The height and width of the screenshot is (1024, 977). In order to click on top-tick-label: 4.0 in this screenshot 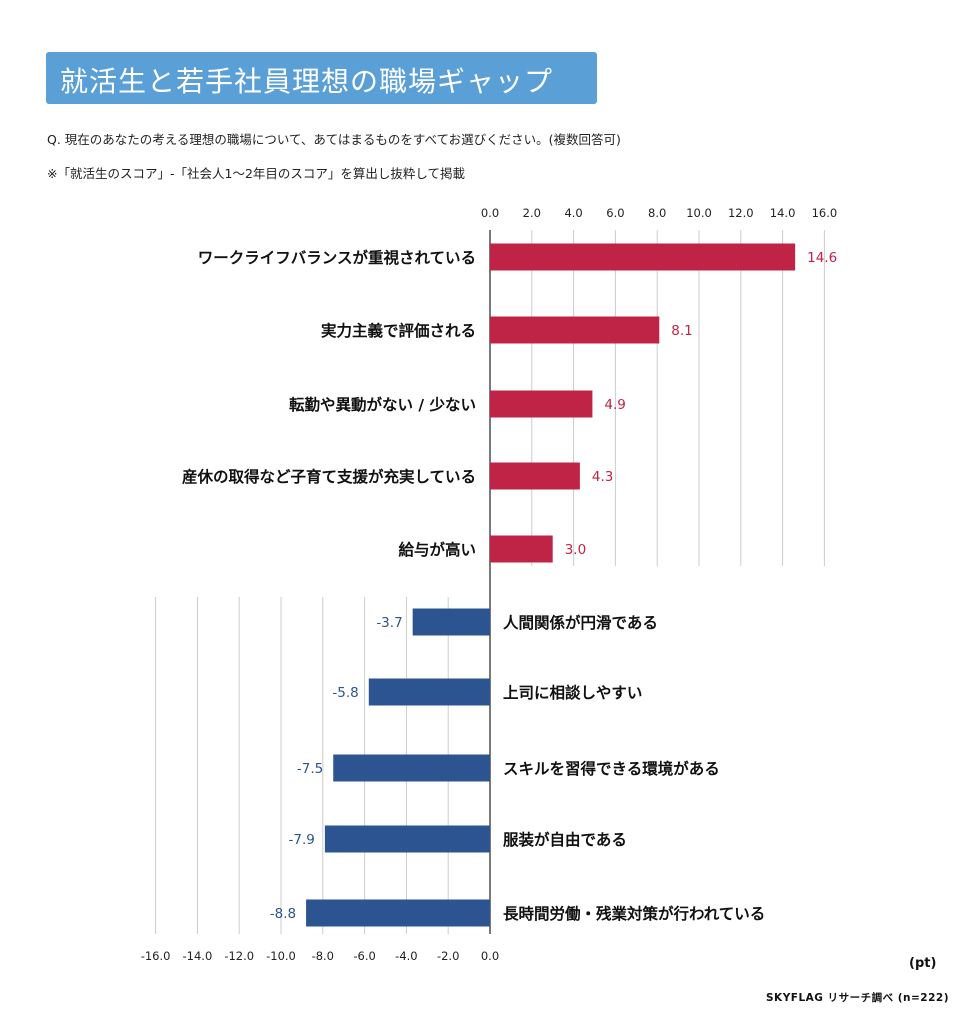, I will do `click(573, 213)`.